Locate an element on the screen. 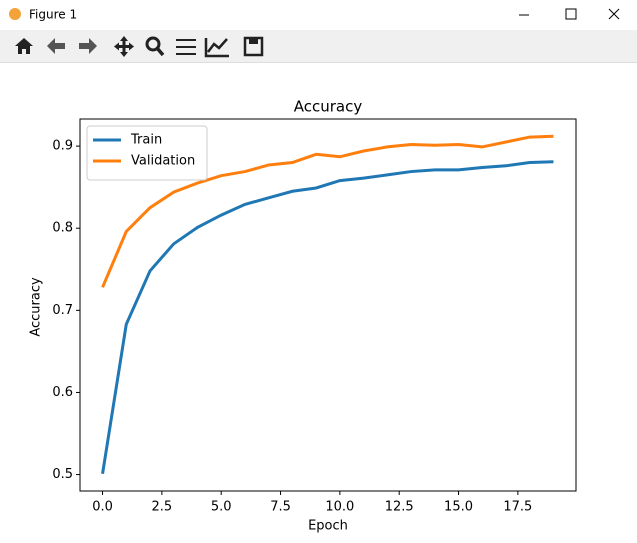 This screenshot has height=543, width=637. title-bar: Figure 1 is located at coordinates (318, 15).